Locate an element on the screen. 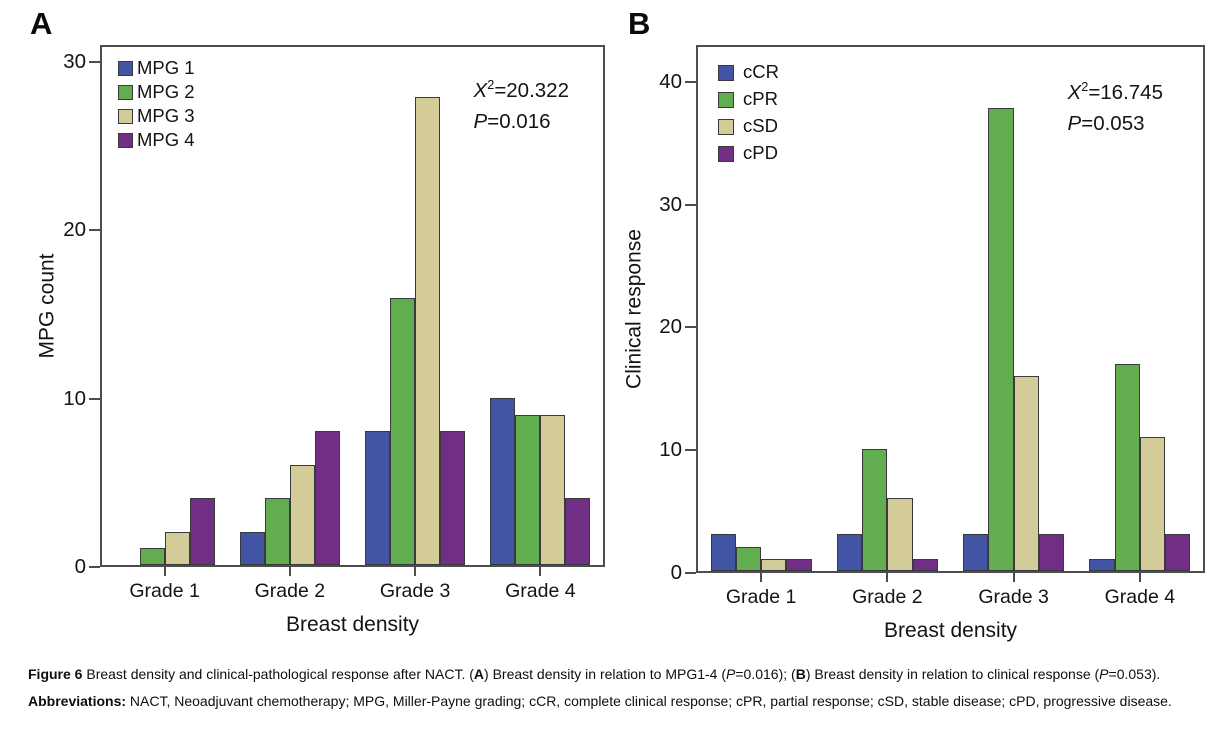 The width and height of the screenshot is (1230, 747). legend-item-mpg-2: MPG 2 is located at coordinates (156, 92).